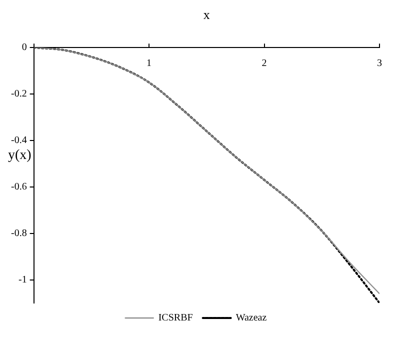 Image resolution: width=400 pixels, height=341 pixels. I want to click on y-tick-label: 0, so click(24, 48).